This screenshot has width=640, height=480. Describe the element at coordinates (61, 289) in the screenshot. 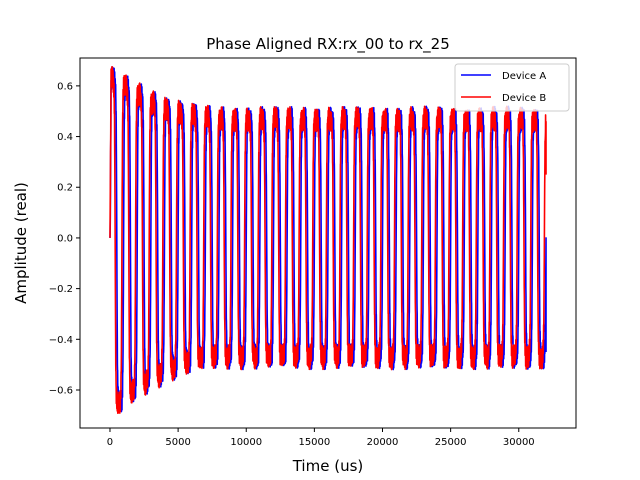

I see `y-tick-label: −0.2` at that location.